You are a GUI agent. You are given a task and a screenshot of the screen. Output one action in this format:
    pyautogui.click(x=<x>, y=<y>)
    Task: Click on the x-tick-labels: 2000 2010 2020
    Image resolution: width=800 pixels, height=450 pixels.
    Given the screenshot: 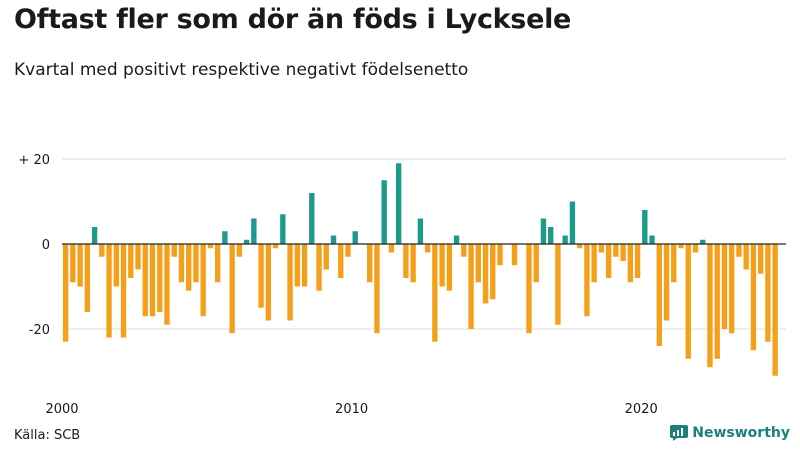 What is the action you would take?
    pyautogui.click(x=351, y=409)
    